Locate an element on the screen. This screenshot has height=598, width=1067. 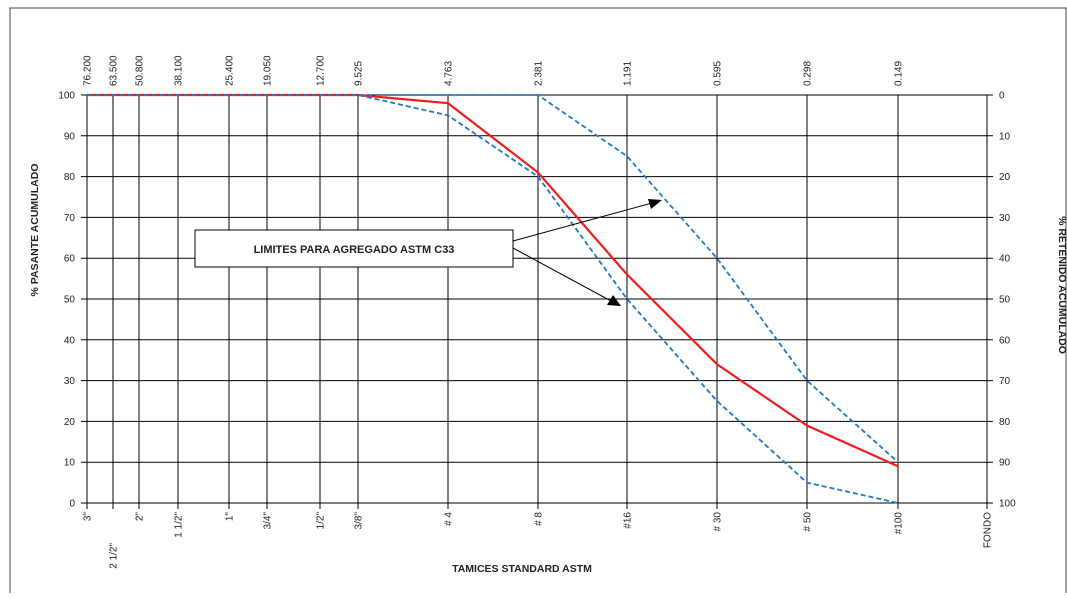
y-tick-label-left: 90 is located at coordinates (70, 136).